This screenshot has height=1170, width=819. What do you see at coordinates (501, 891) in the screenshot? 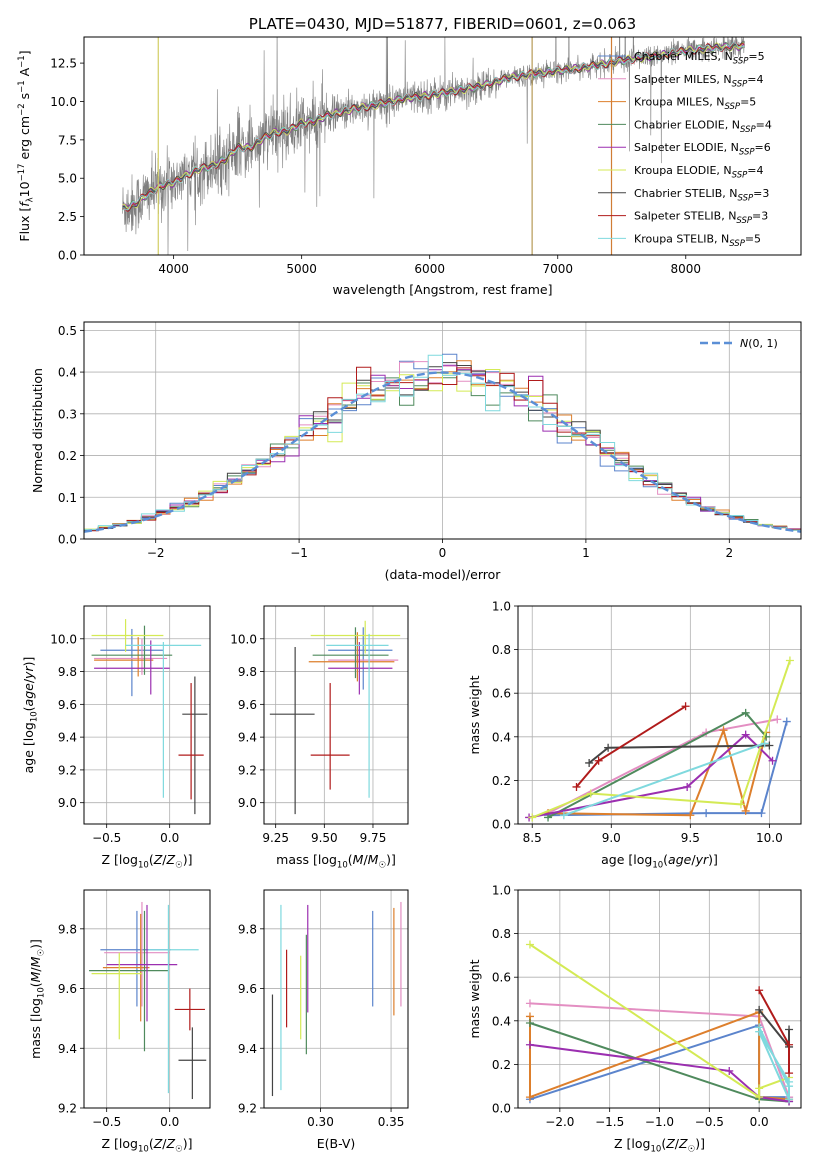
I see `y-tick-label: 1.0` at bounding box center [501, 891].